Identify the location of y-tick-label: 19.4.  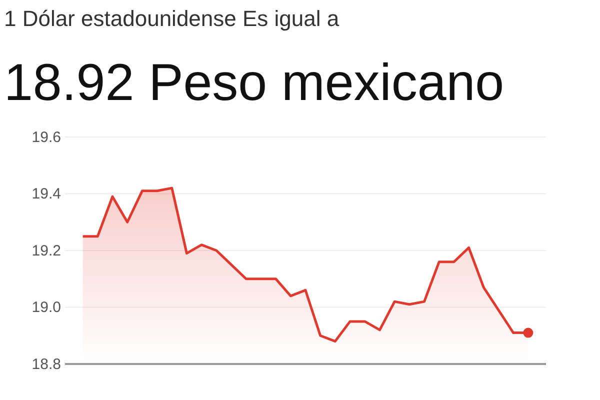
(46, 194).